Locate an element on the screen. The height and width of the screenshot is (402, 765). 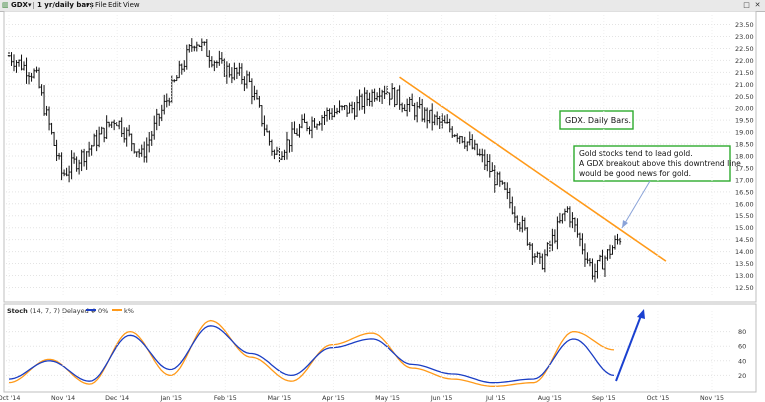
price-tick-label: 23.00 is located at coordinates (744, 37).